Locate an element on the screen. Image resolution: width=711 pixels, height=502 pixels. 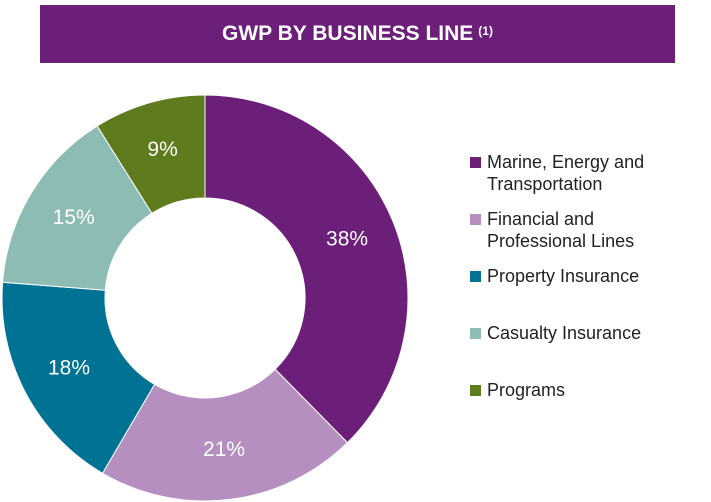
legend-label: Programs is located at coordinates (526, 390).